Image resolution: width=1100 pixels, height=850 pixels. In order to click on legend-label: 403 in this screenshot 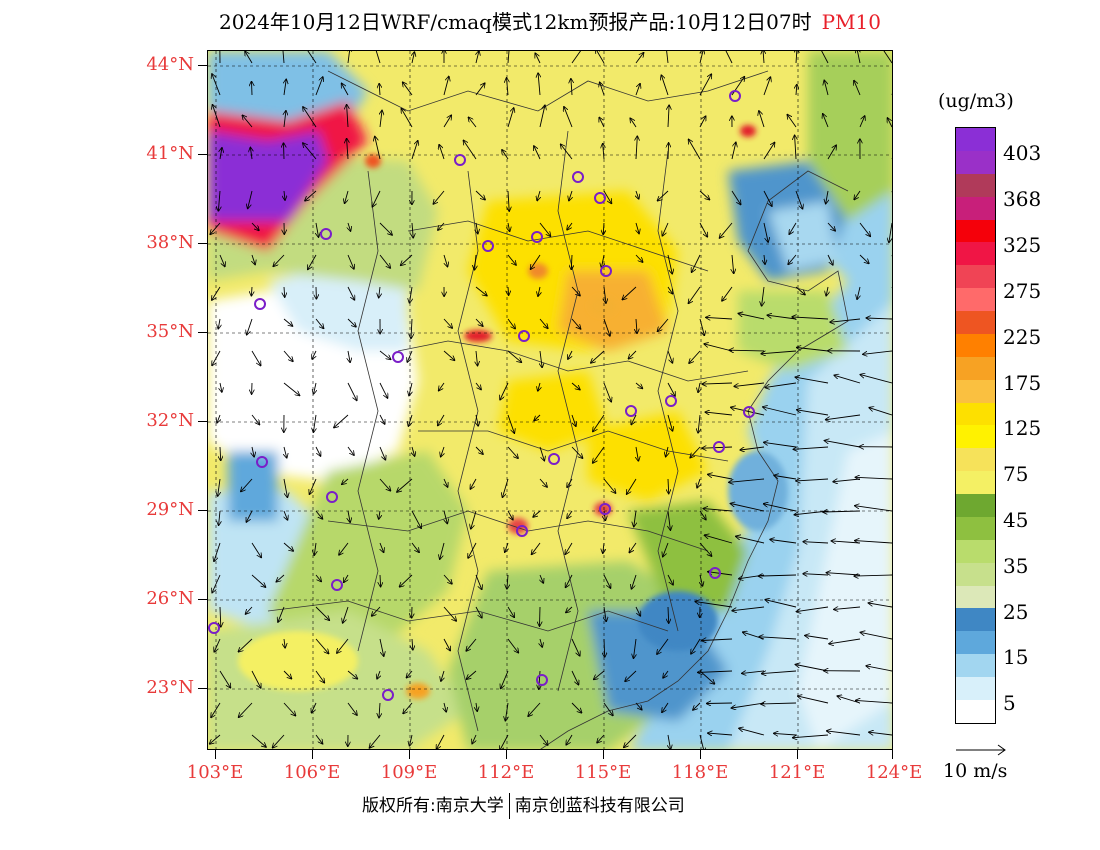, I will do `click(1022, 153)`.